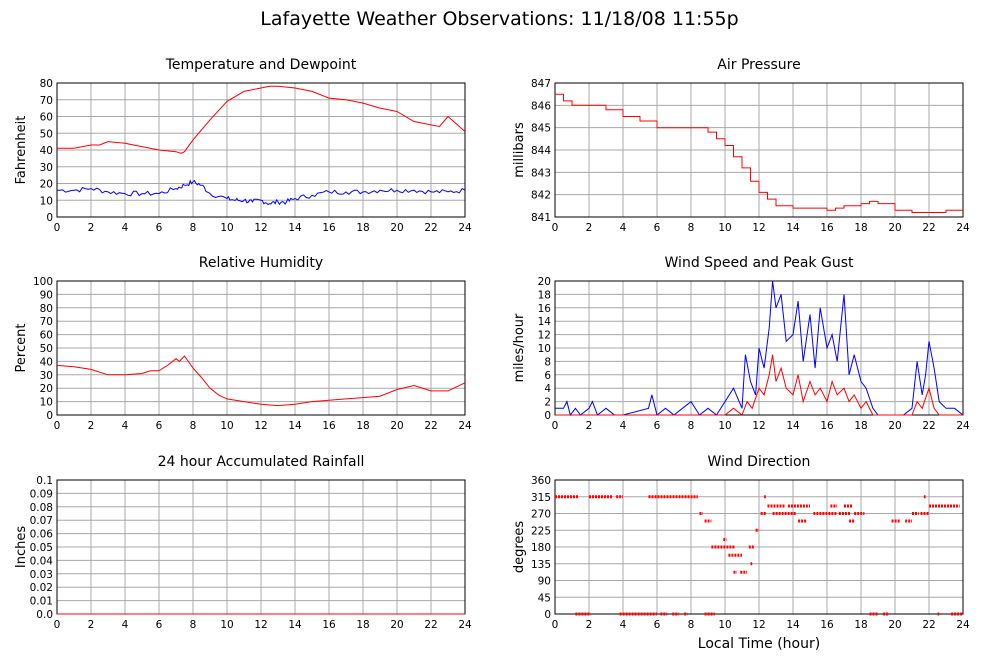 This screenshot has height=659, width=999. What do you see at coordinates (544, 582) in the screenshot?
I see `y-tick-label: 90` at bounding box center [544, 582].